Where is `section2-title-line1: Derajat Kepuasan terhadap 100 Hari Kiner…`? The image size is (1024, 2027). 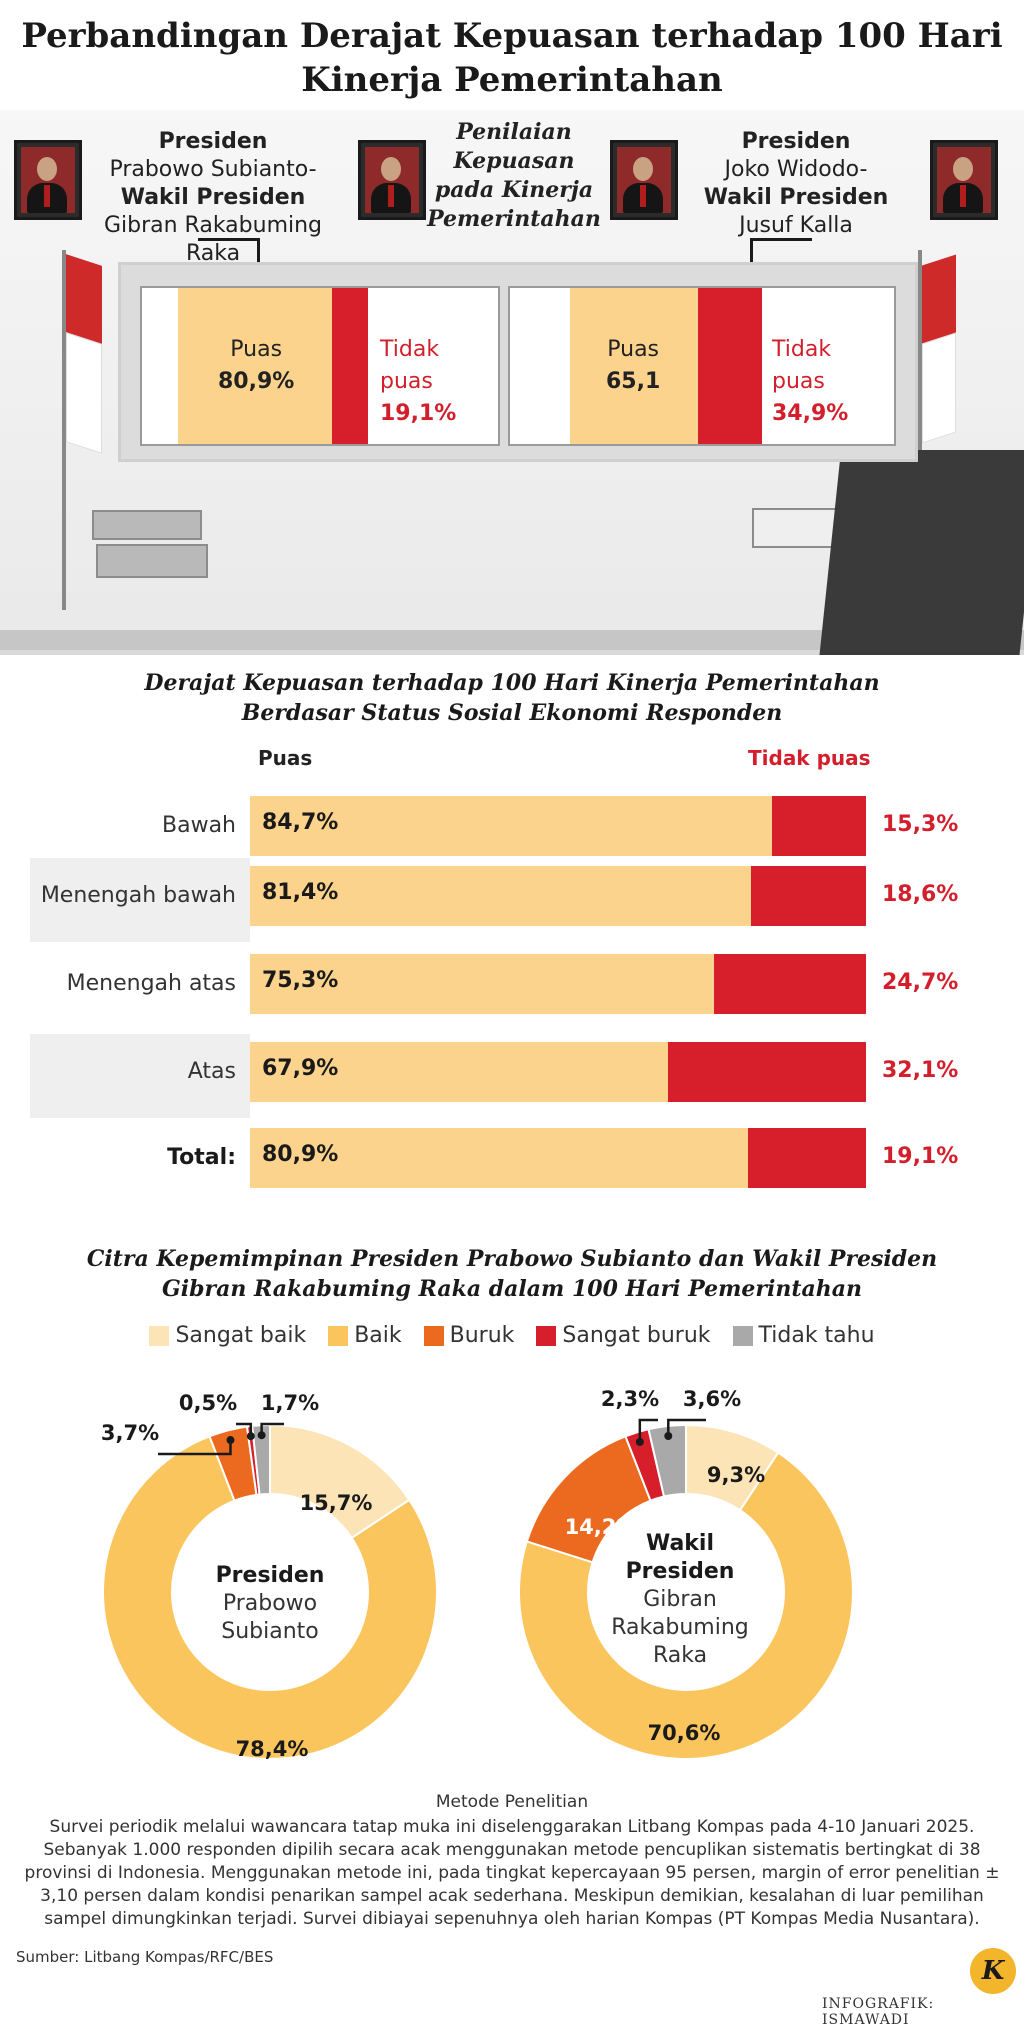 section2-title-line1: Derajat Kepuasan terhadap 100 Hari Kiner… is located at coordinates (512, 683).